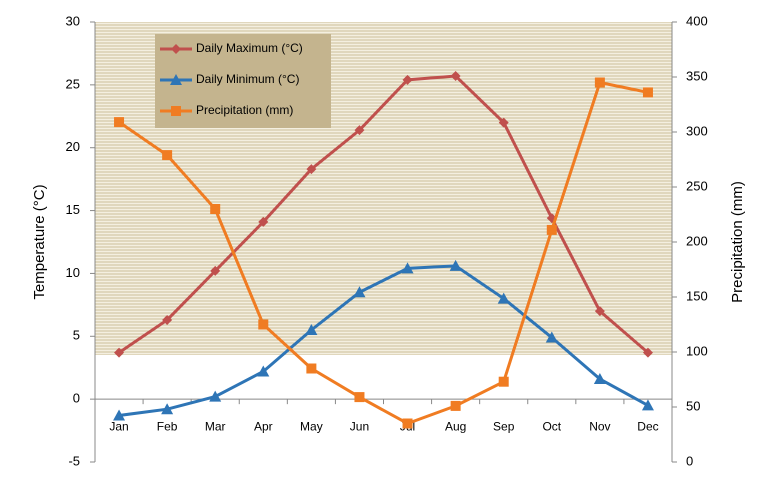  Describe the element at coordinates (697, 75) in the screenshot. I see `y2-tick-label: 350` at that location.